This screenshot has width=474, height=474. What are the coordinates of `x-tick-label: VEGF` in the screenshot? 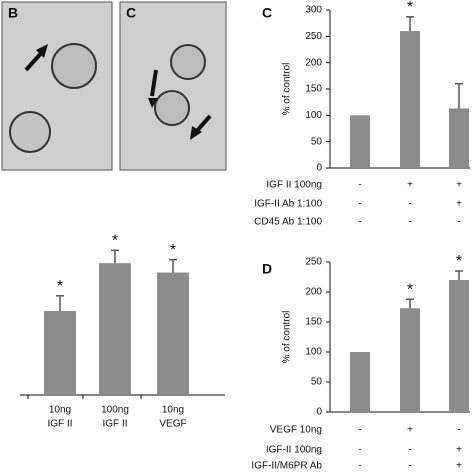 It's located at (172, 424).